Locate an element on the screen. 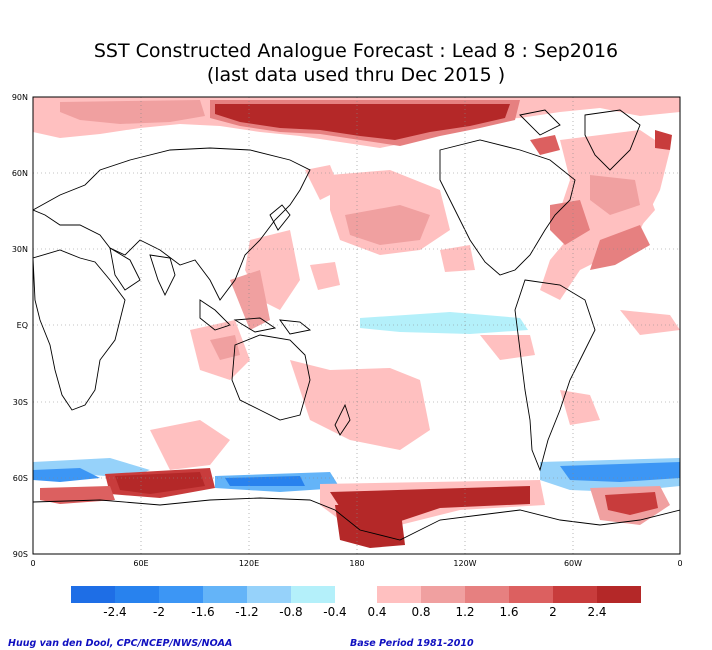 The image size is (712, 650). lon-labels: 0 60E 120E 180 120W 60W 0 is located at coordinates (356, 563).